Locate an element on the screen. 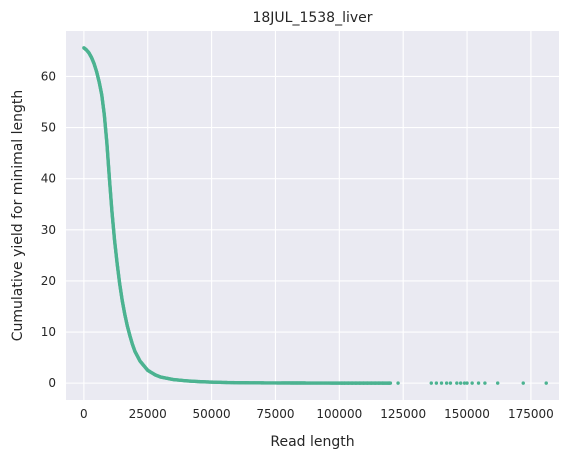 This screenshot has height=463, width=578. y-axis-ticks: 0 10 20 30 40 50 60 is located at coordinates (48, 229).